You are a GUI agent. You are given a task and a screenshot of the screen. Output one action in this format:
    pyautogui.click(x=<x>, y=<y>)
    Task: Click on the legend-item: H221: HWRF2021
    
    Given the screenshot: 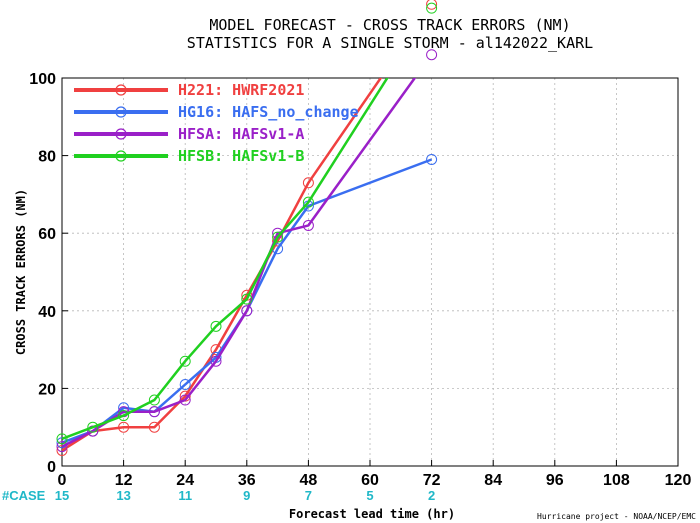 What is the action you would take?
    pyautogui.click(x=189, y=90)
    